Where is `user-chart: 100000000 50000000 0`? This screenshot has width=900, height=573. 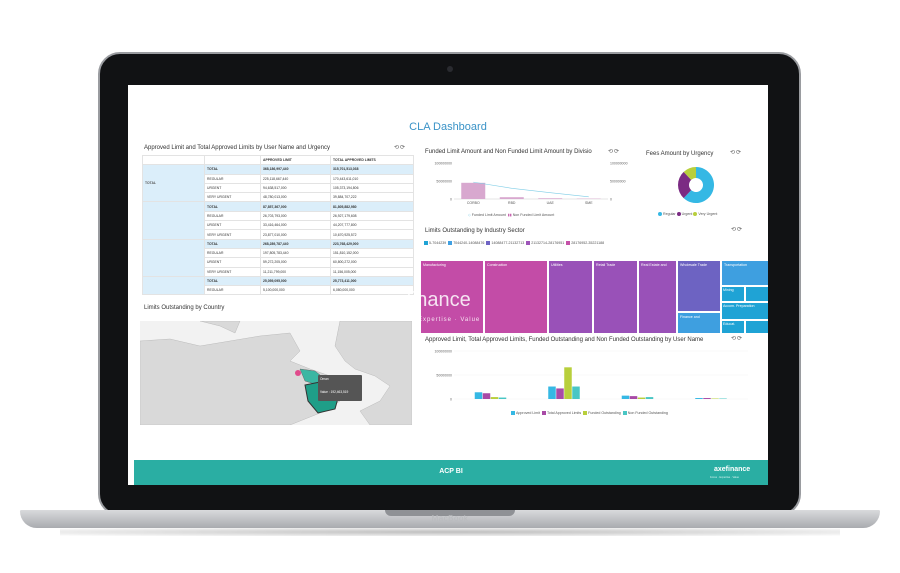
user-chart: 100000000 50000000 0 is located at coordinates (591, 376).